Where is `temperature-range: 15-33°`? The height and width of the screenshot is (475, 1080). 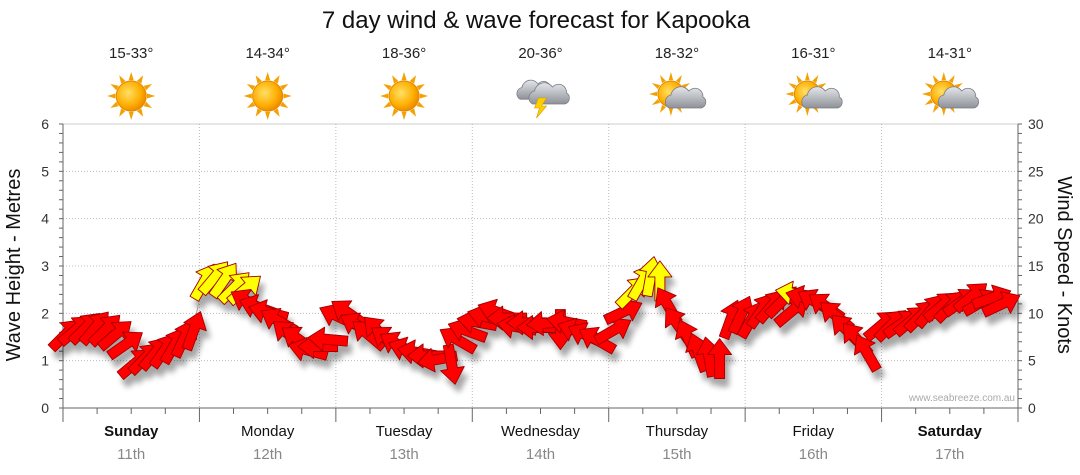 temperature-range: 15-33° is located at coordinates (131, 53).